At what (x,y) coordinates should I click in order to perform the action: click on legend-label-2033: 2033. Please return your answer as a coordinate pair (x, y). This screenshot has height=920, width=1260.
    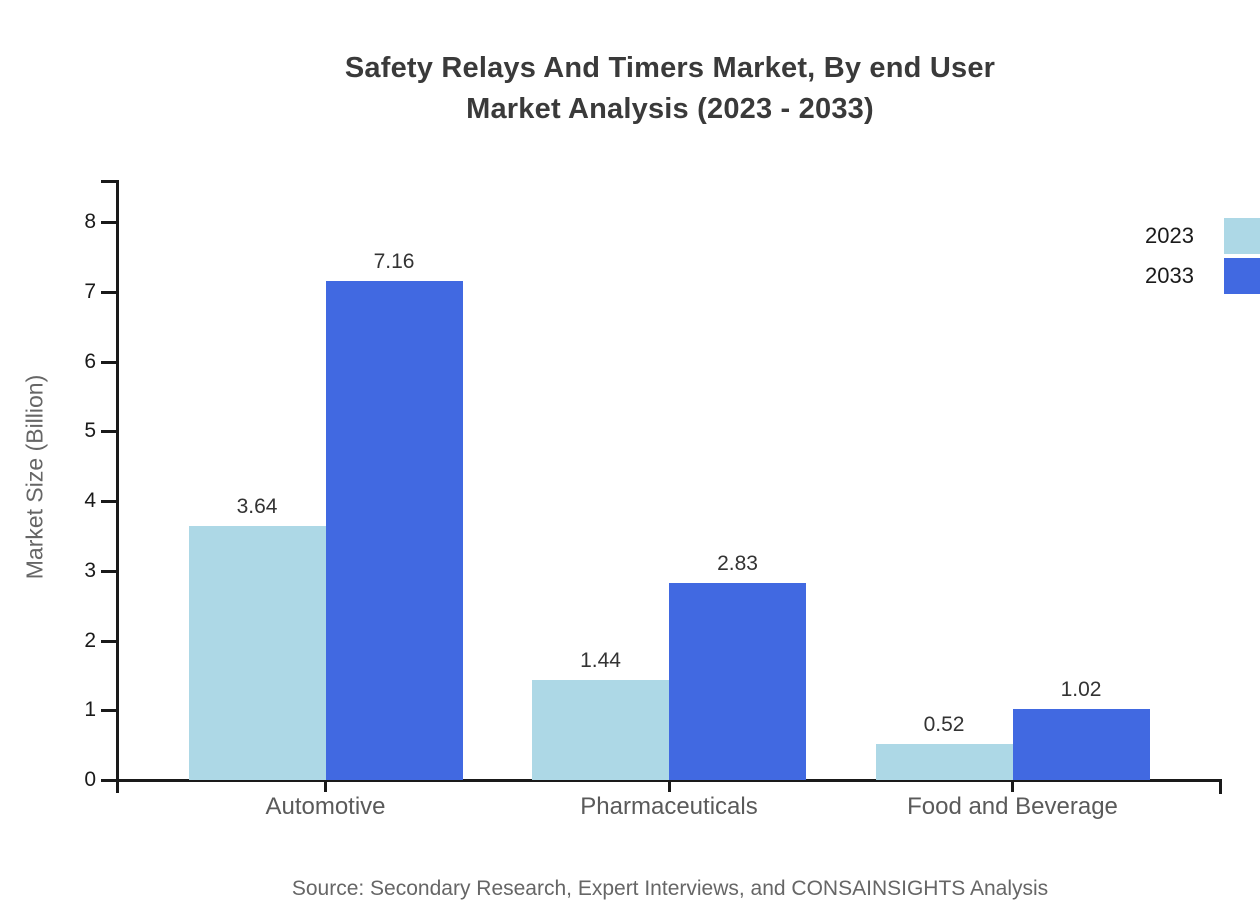
    Looking at the image, I should click on (1169, 275).